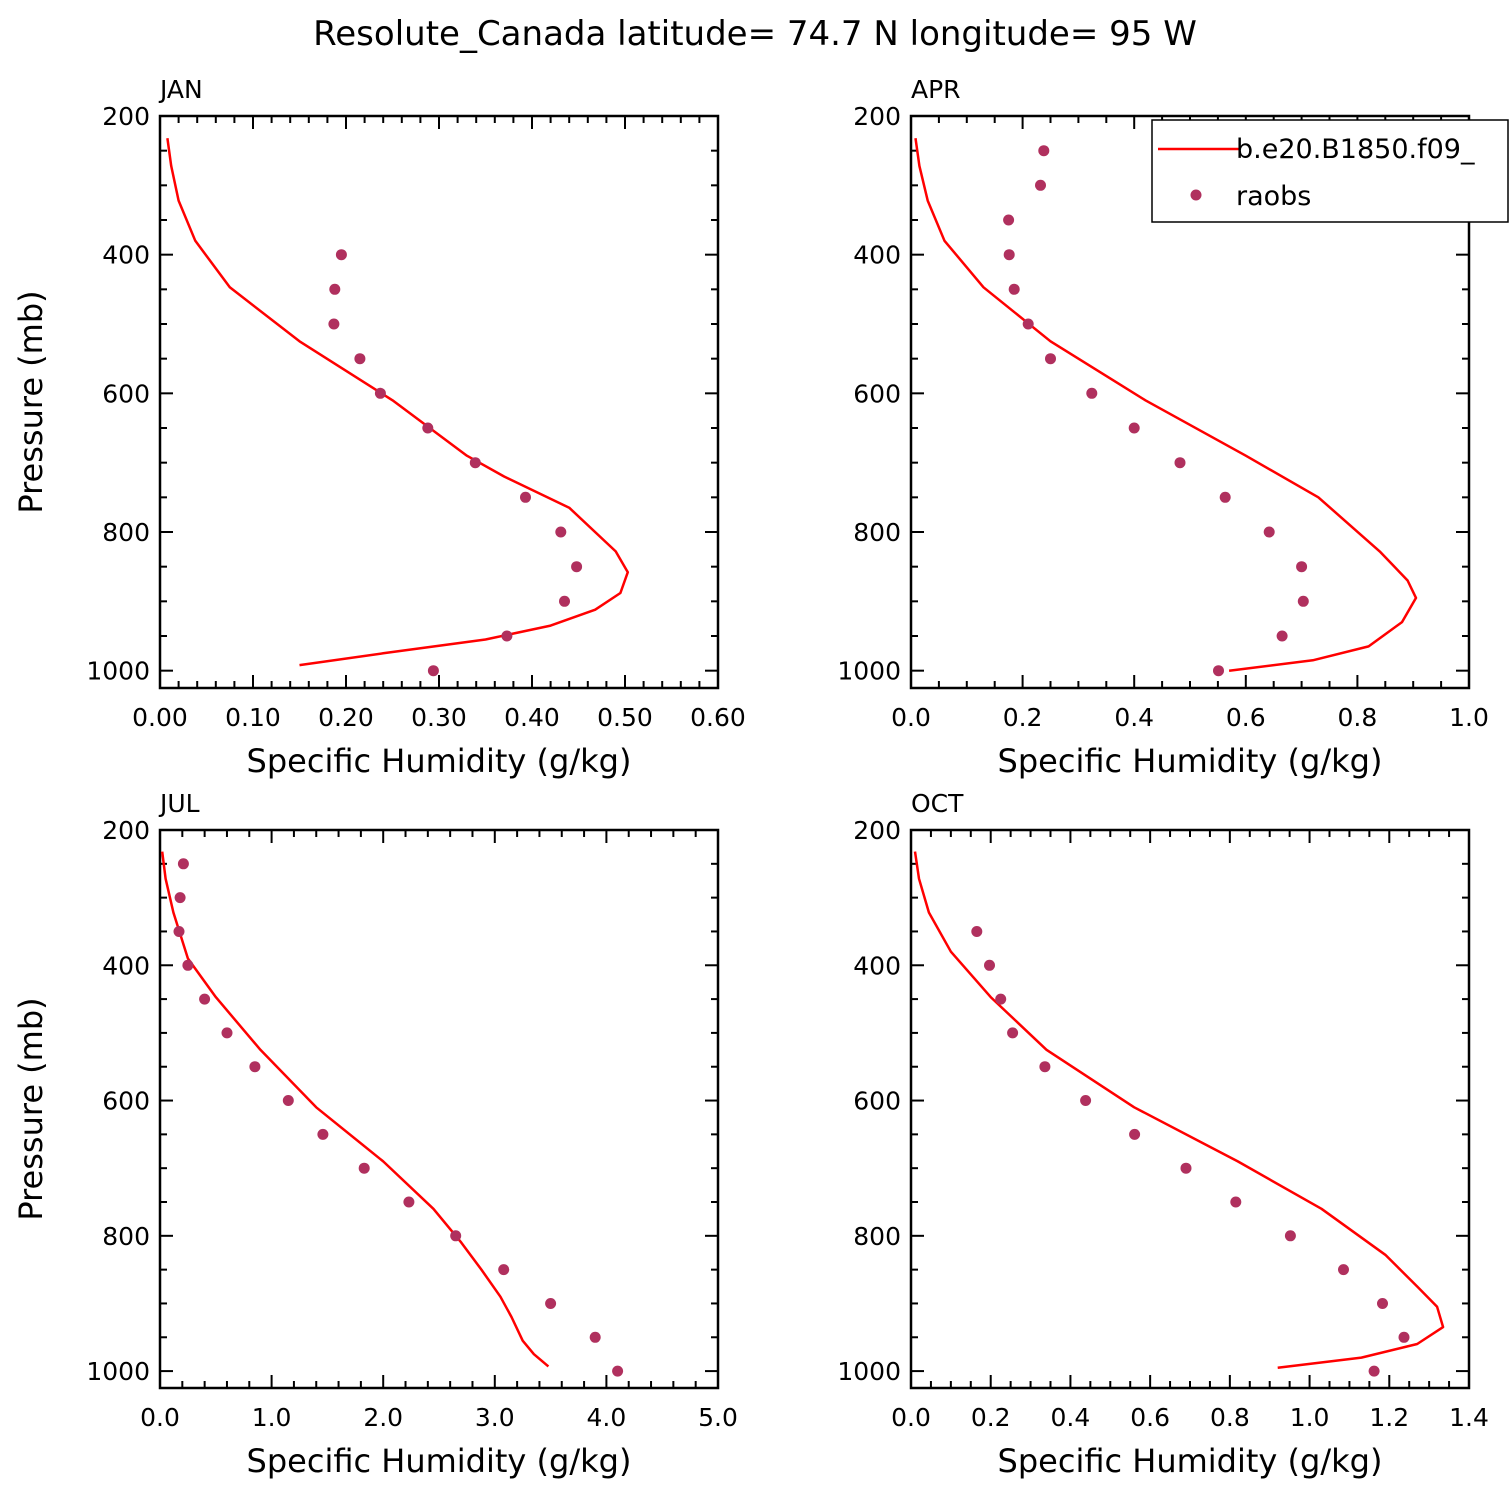 The image size is (1510, 1510). Describe the element at coordinates (1355, 149) in the screenshot. I see `legend-label-model: b.e20.B1850.f09_` at that location.